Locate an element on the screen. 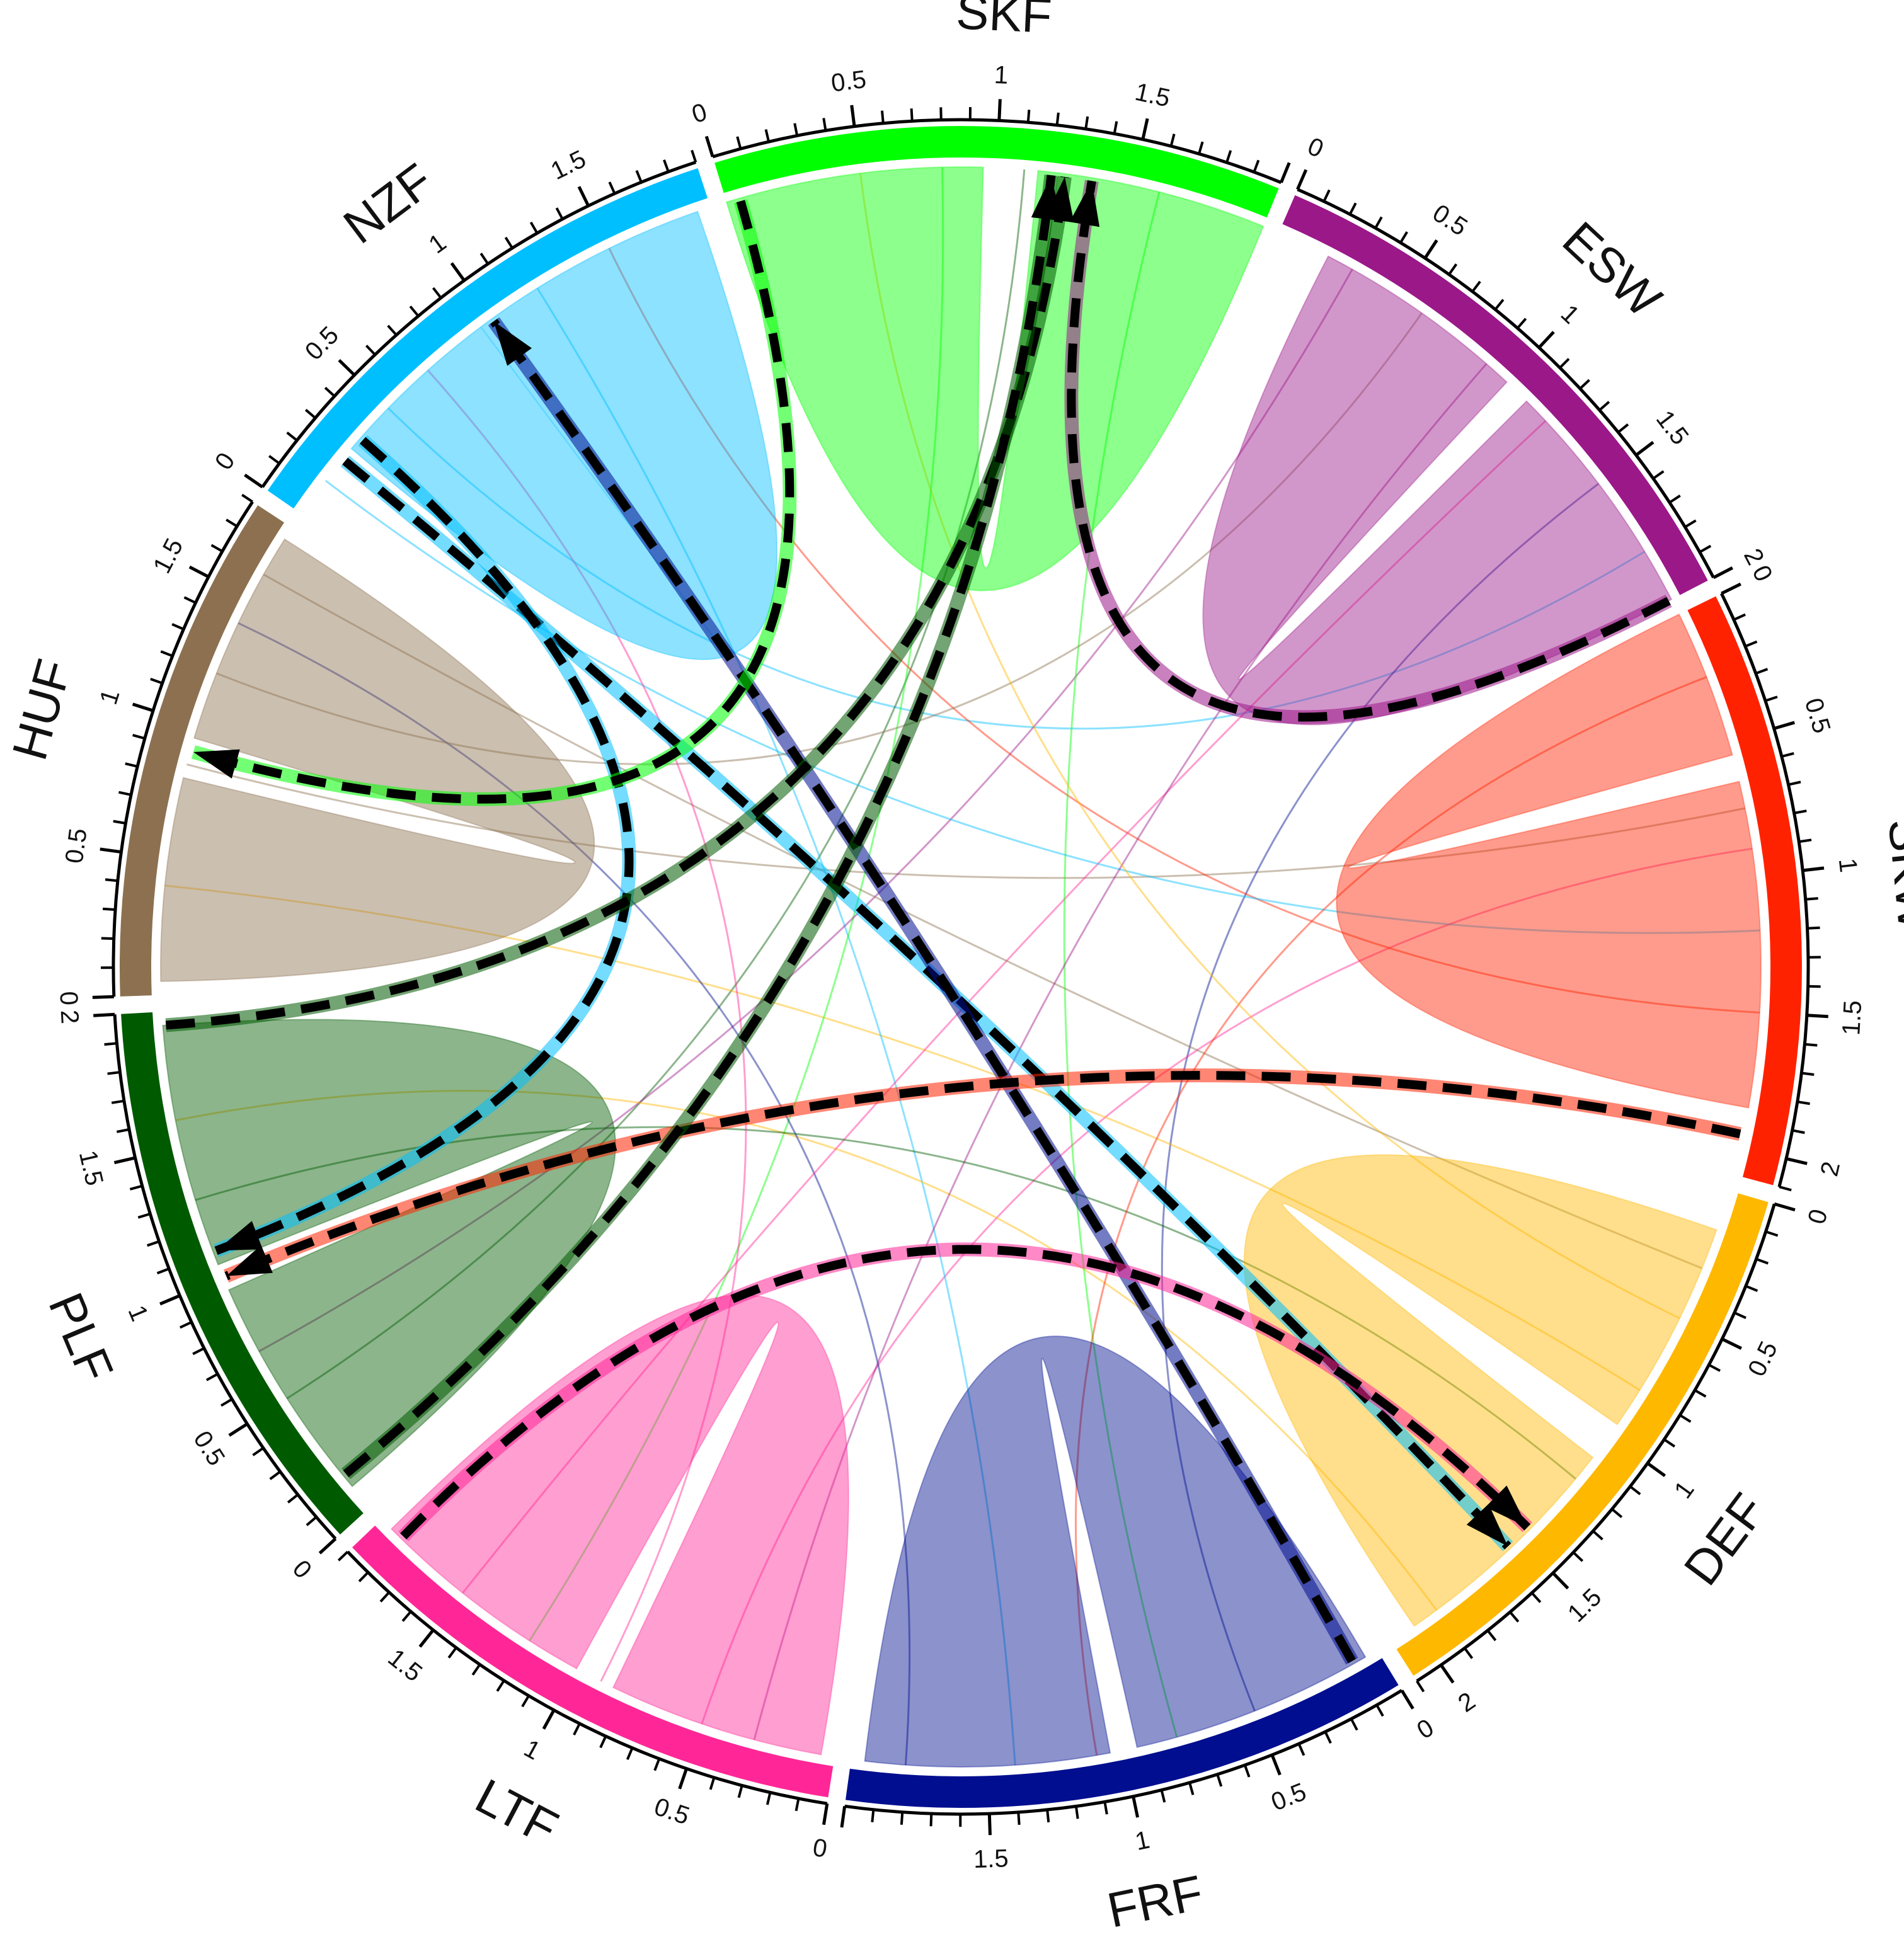 This screenshot has height=1937, width=1904. dashed-arrow-esw-skf is located at coordinates (1369, 451).